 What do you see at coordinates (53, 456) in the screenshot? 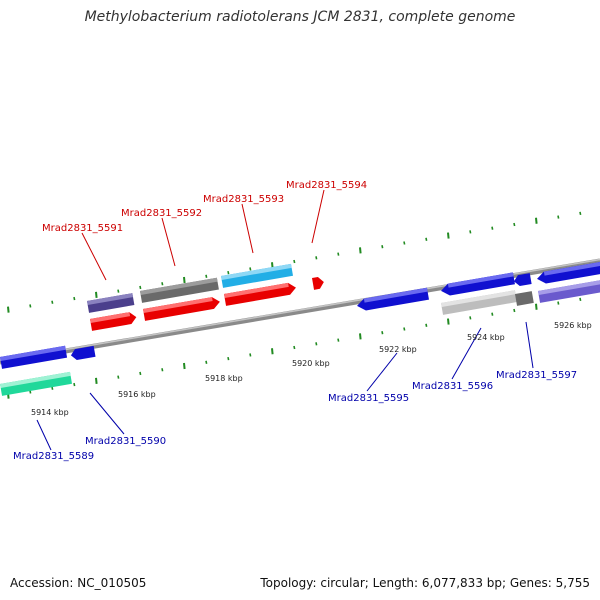
I see `label-mrad2831-5589: Mrad2831_5589` at bounding box center [53, 456].